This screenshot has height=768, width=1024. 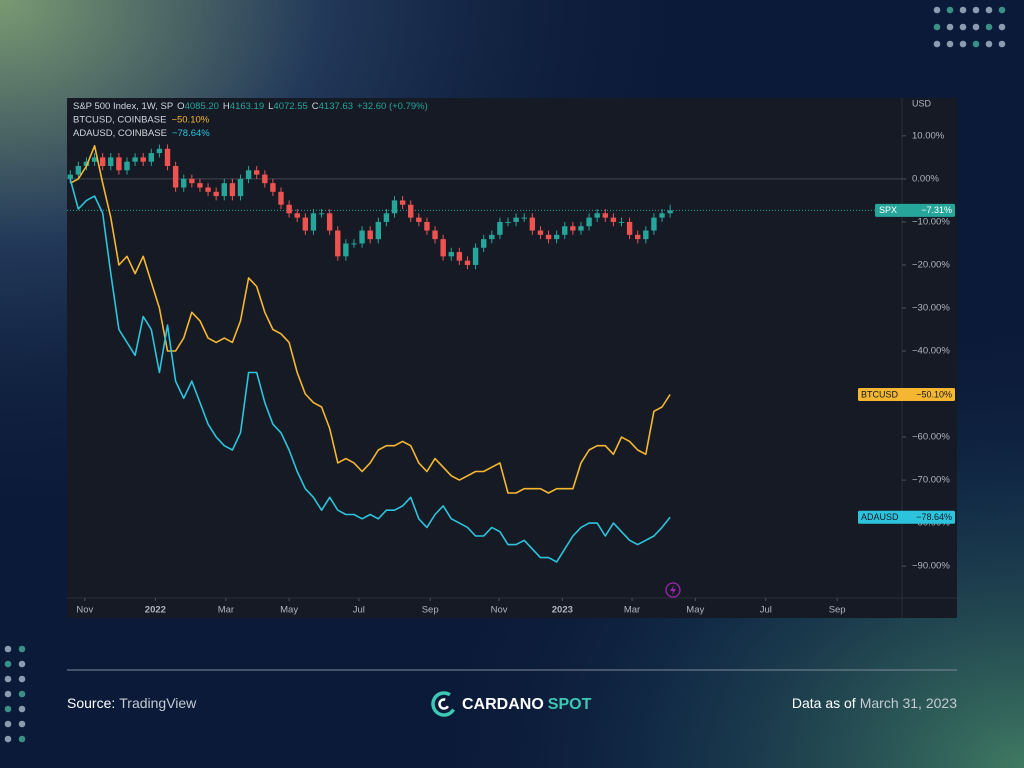 What do you see at coordinates (934, 394) in the screenshot?
I see `badge-value: −50.10%` at bounding box center [934, 394].